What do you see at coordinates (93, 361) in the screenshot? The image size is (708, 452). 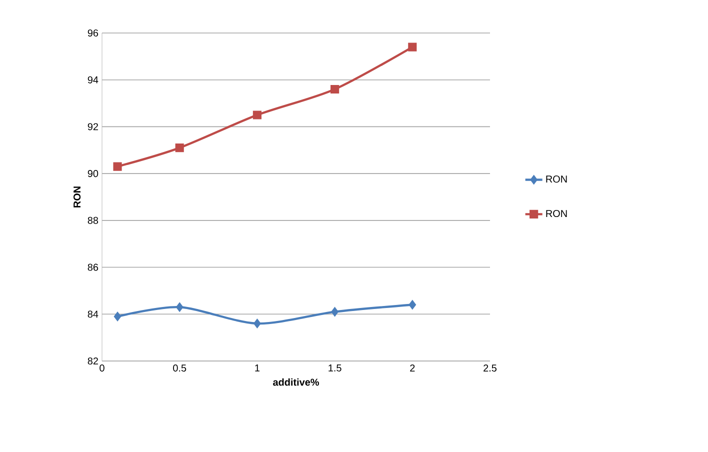 I see `y-tick-label: 82` at bounding box center [93, 361].